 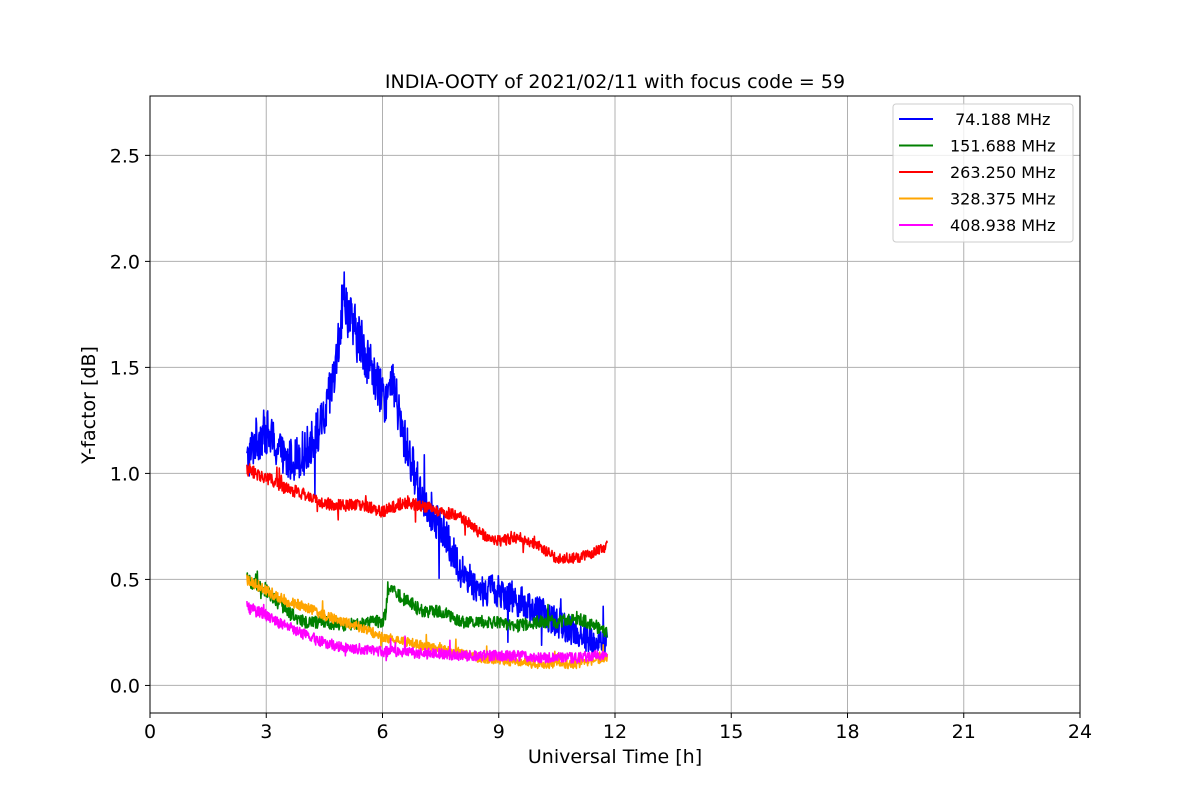 What do you see at coordinates (615, 757) in the screenshot?
I see `x-axis-label: Universal Time [h]` at bounding box center [615, 757].